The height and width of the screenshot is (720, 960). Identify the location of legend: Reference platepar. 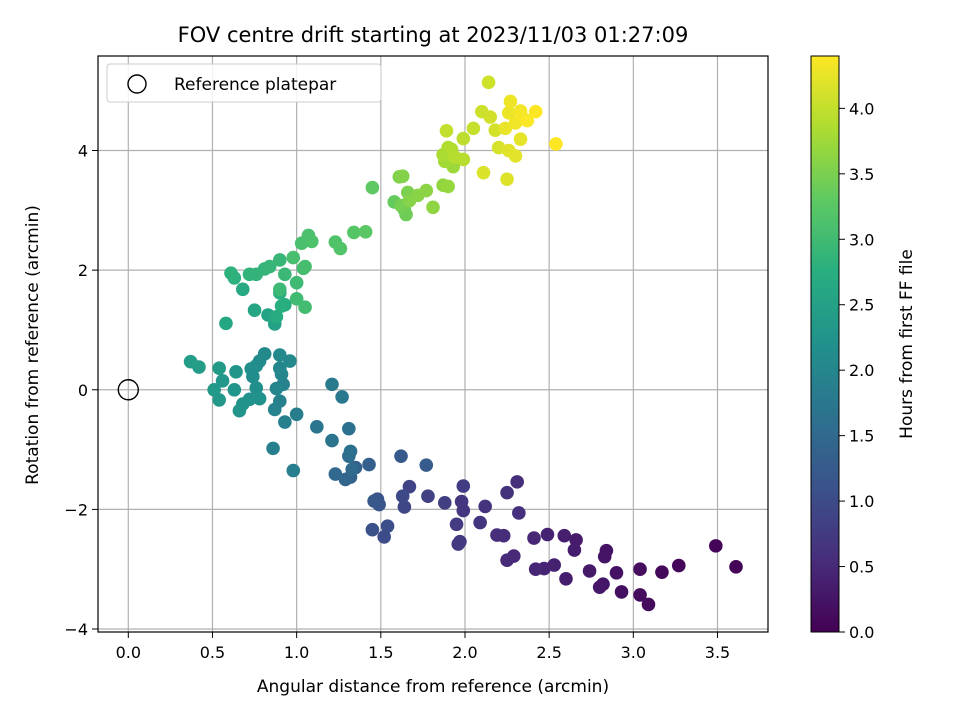
(244, 83).